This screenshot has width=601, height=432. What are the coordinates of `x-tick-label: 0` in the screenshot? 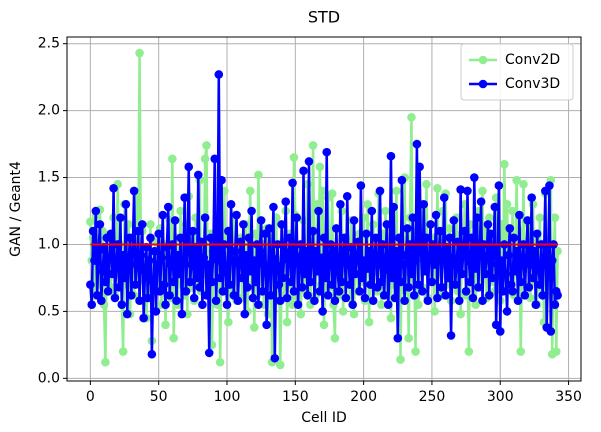 It's located at (90, 397).